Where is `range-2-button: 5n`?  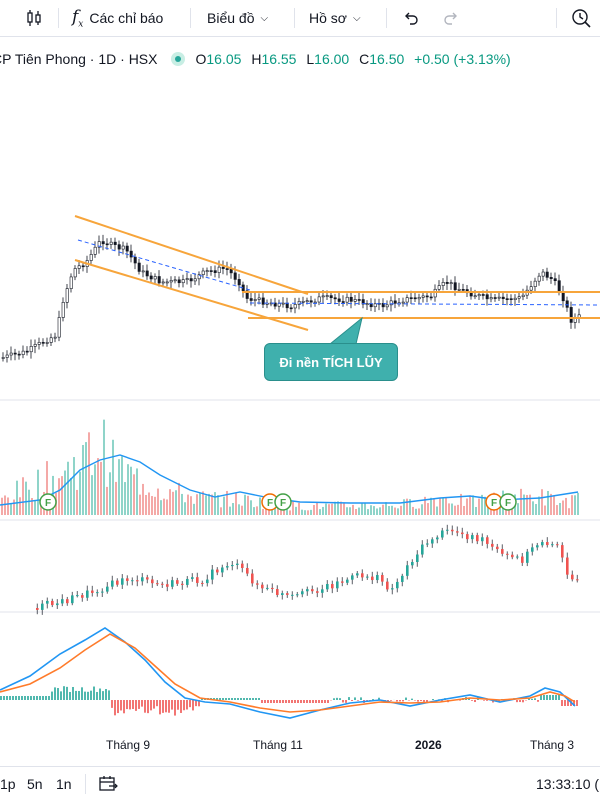 range-2-button: 5n is located at coordinates (35, 784).